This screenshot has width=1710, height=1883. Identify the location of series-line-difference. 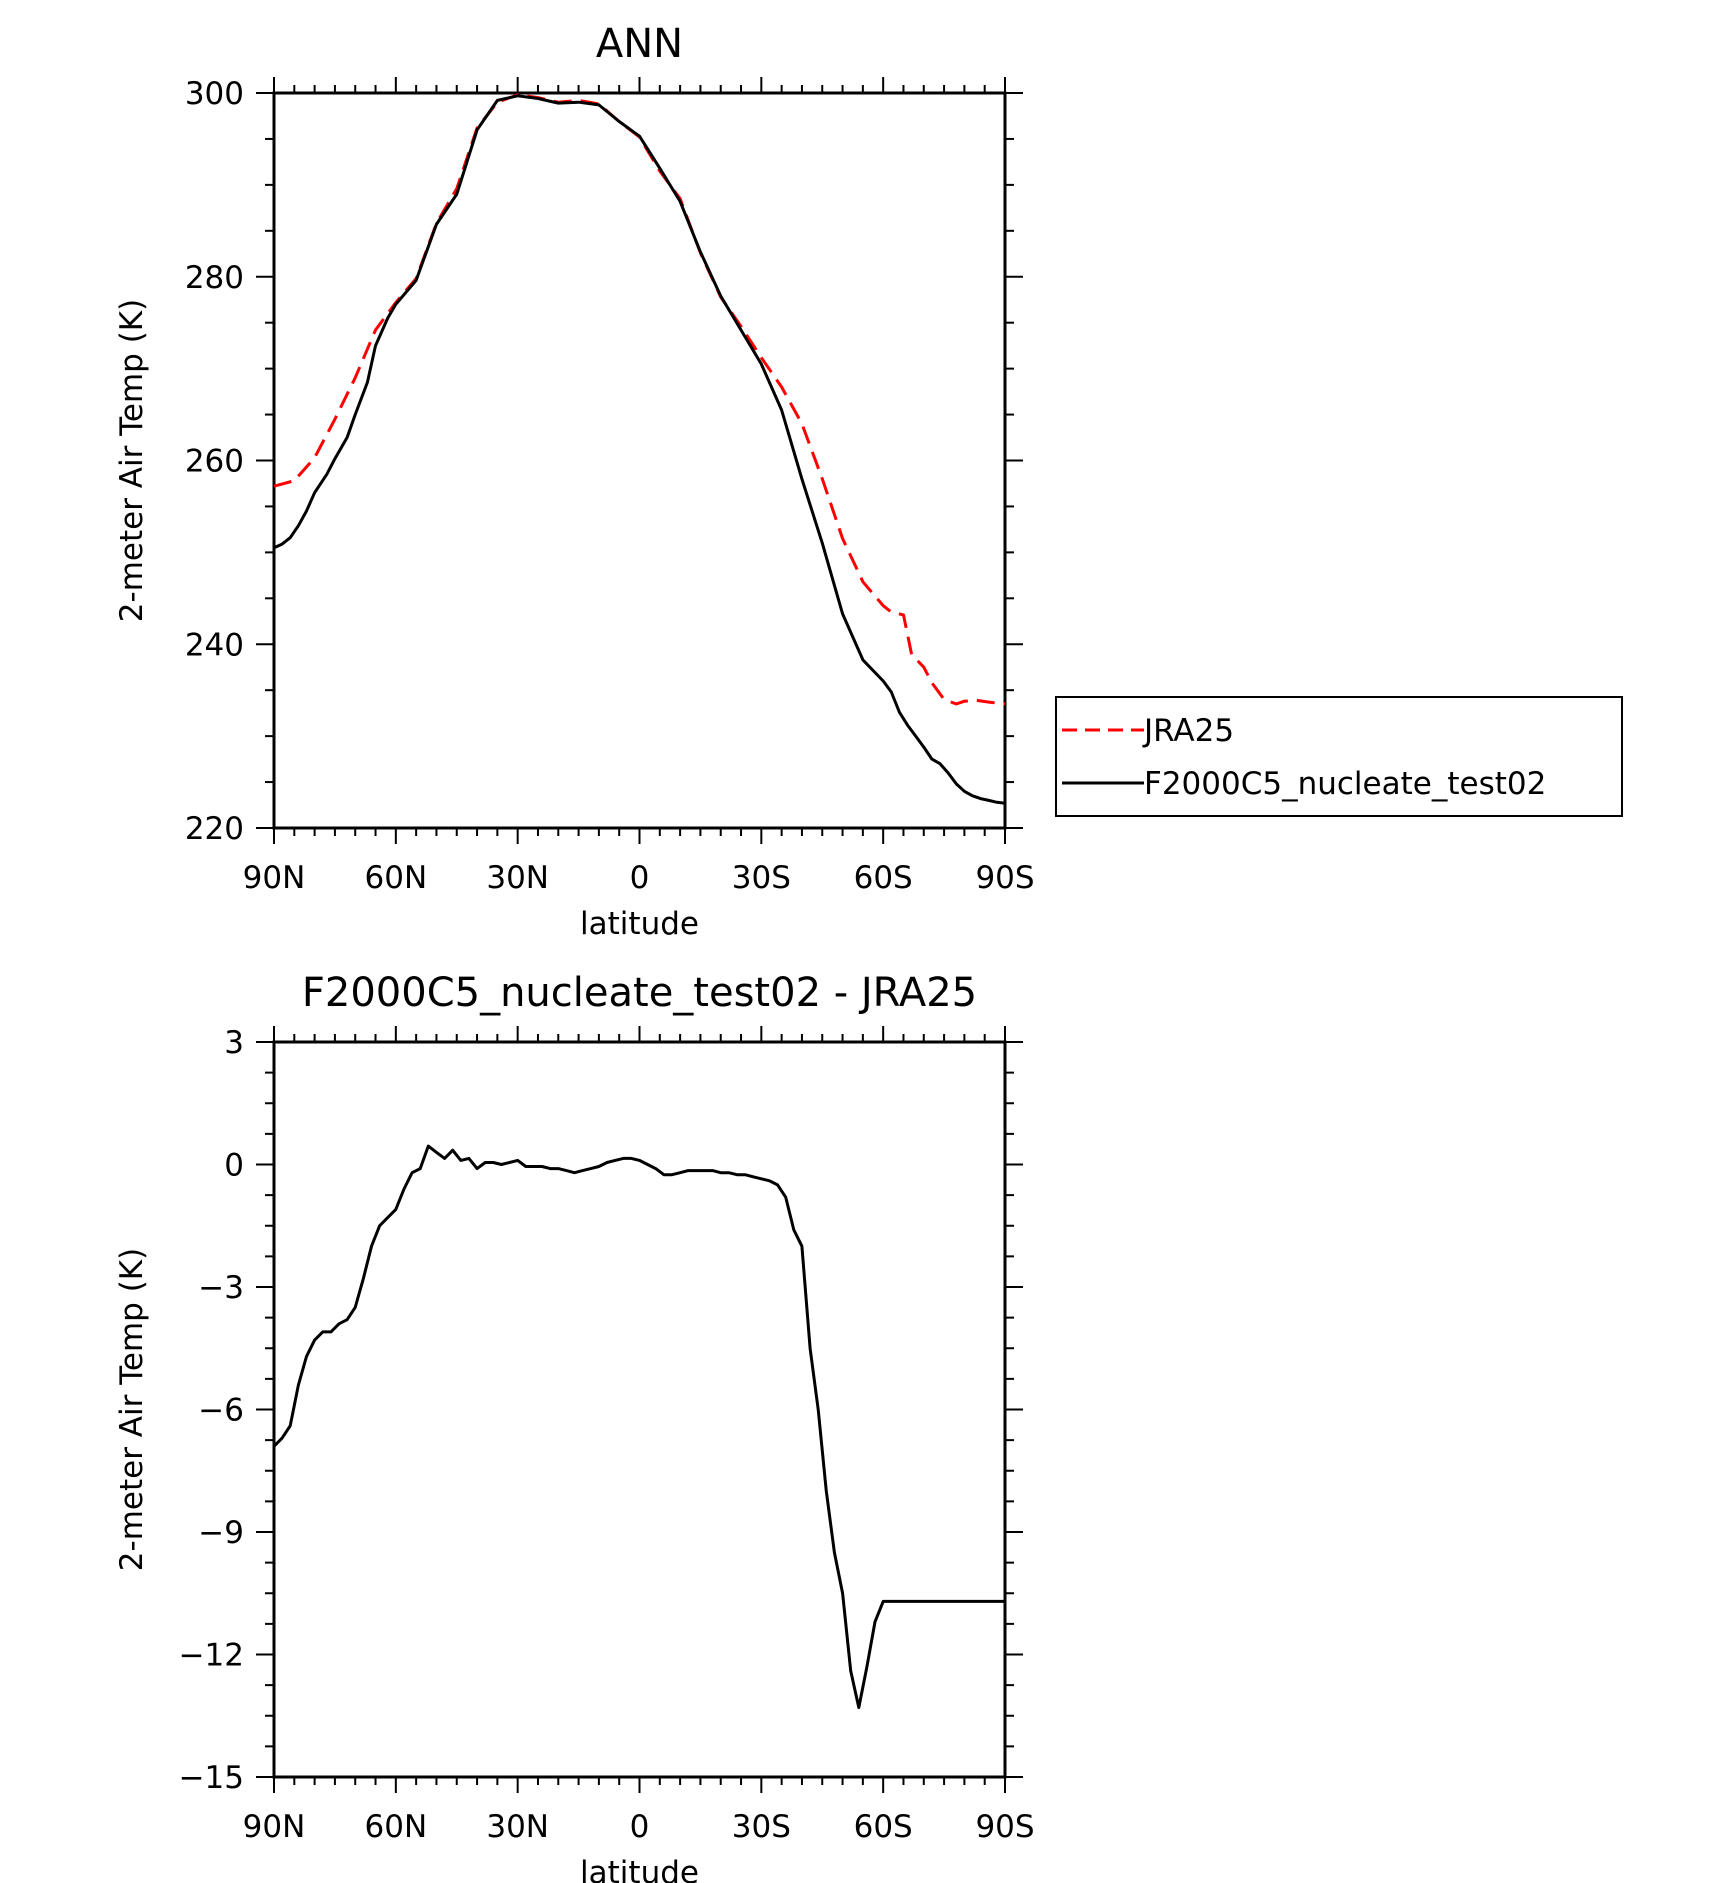
(638, 1427).